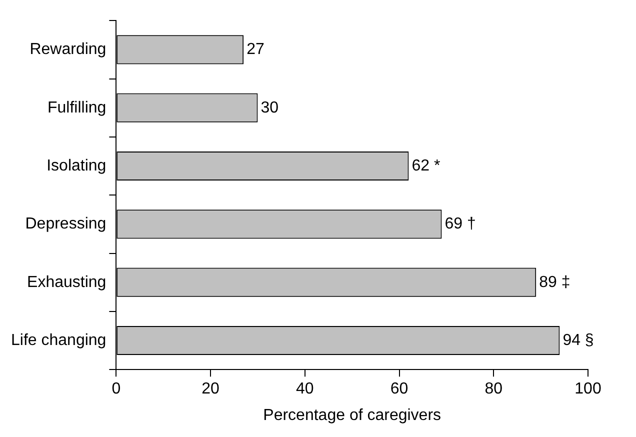 The height and width of the screenshot is (437, 636). Describe the element at coordinates (211, 389) in the screenshot. I see `x-tick-label: 20` at that location.